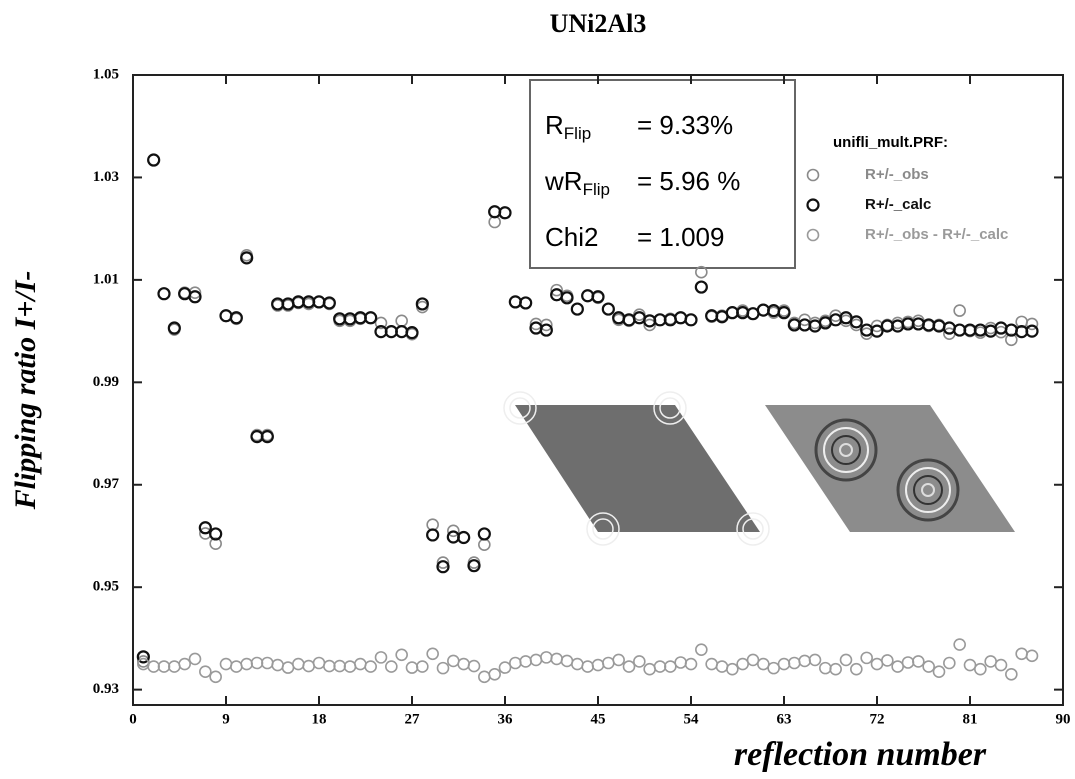 This screenshot has height=779, width=1075. I want to click on y-tick-label: 1.03, so click(106, 177).